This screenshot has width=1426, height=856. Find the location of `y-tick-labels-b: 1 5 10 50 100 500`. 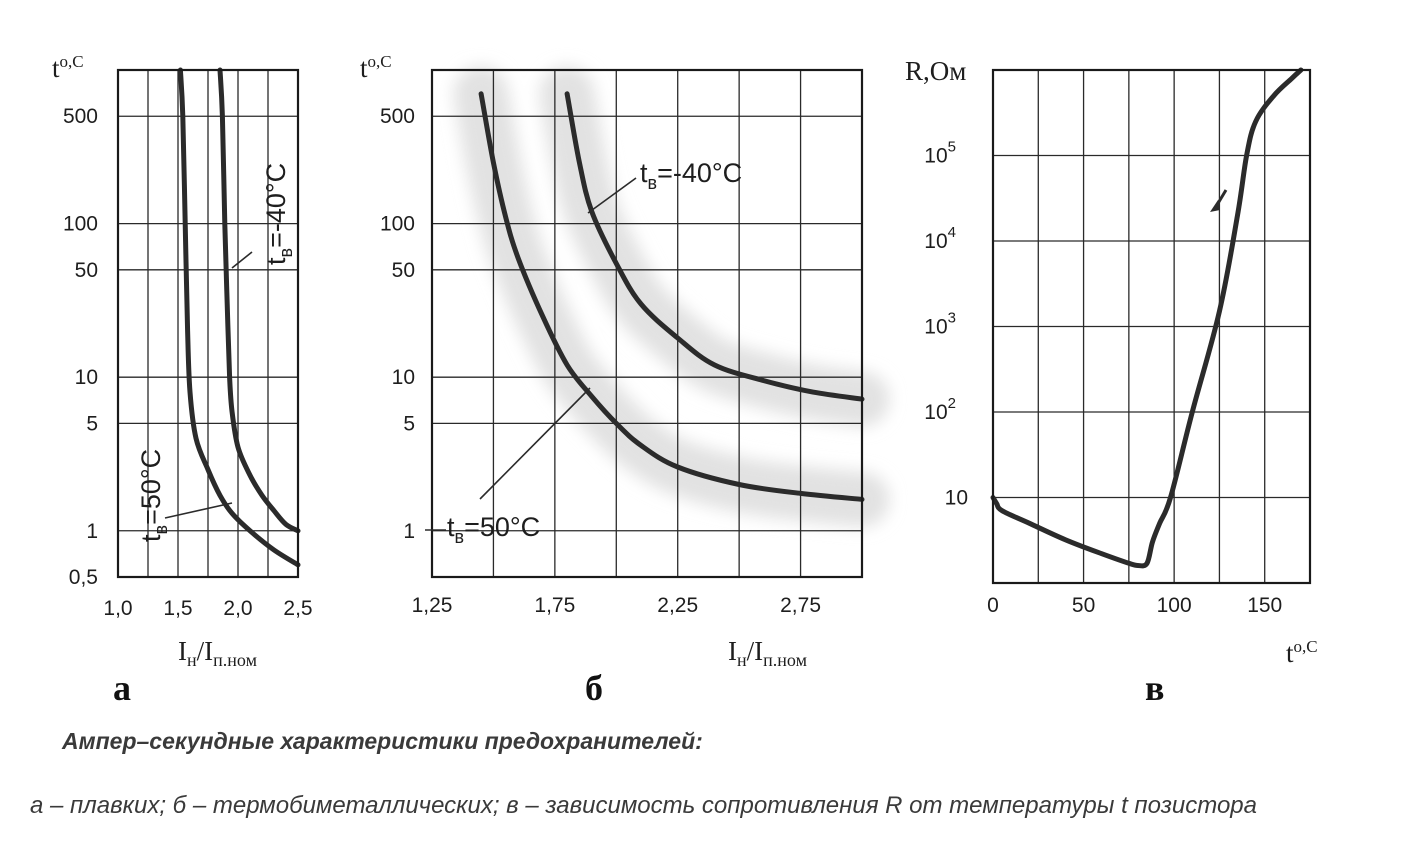

y-tick-labels-b: 1 5 10 50 100 500 is located at coordinates (397, 324).